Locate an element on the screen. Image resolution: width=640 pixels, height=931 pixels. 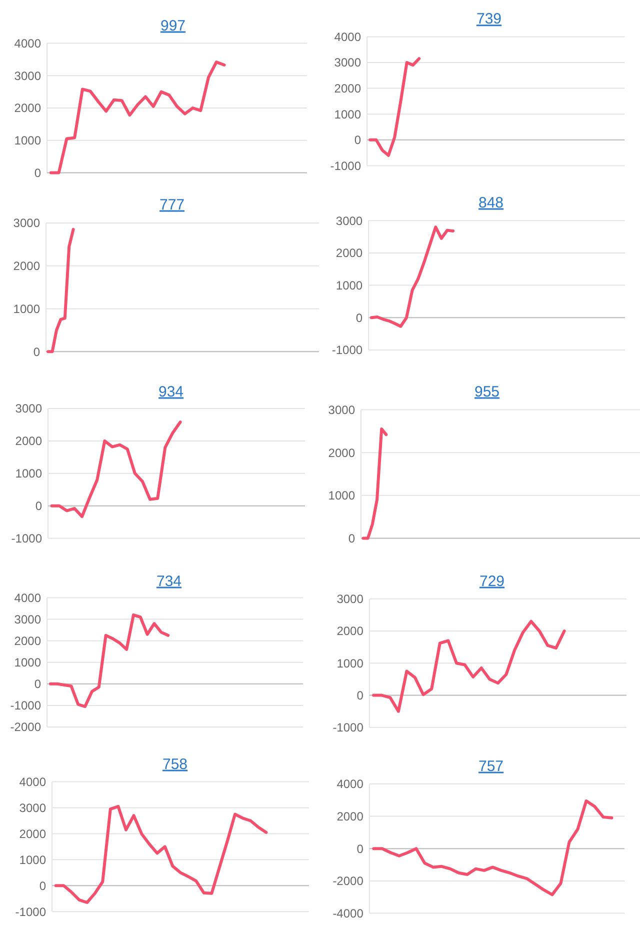
chart-title: 734 is located at coordinates (169, 581).